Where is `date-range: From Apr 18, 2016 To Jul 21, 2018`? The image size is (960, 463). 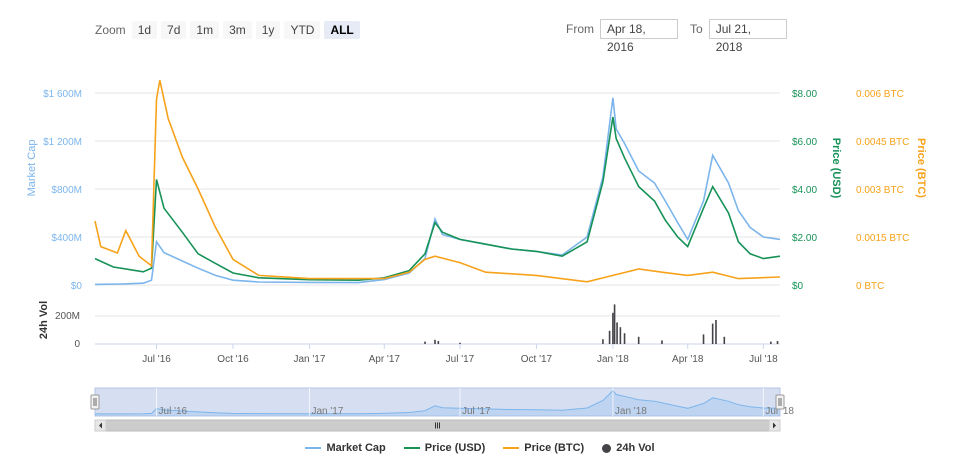 date-range: From Apr 18, 2016 To Jul 21, 2018 is located at coordinates (676, 36).